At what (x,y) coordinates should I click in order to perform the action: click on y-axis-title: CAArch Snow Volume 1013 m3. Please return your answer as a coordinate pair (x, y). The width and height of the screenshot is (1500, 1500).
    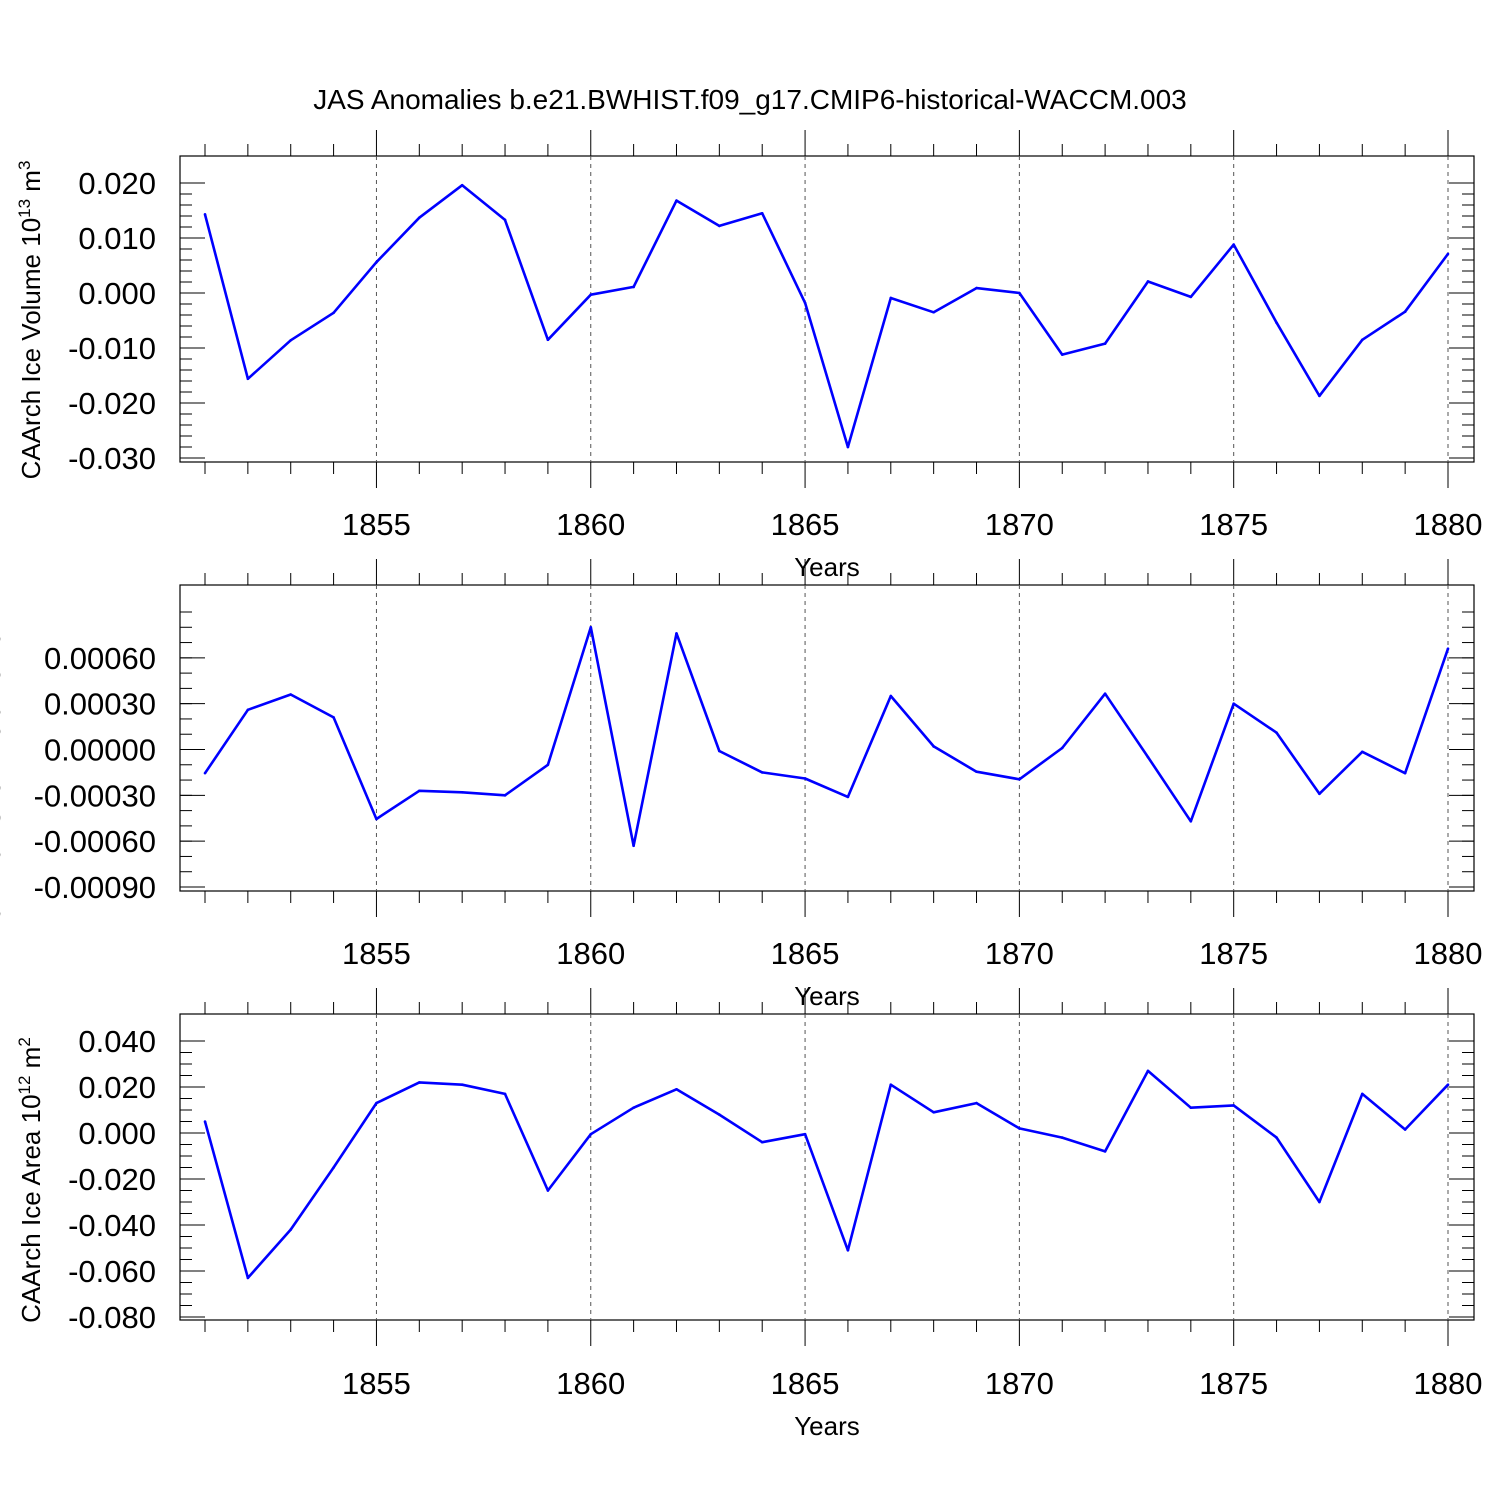
    Looking at the image, I should click on (3, 748).